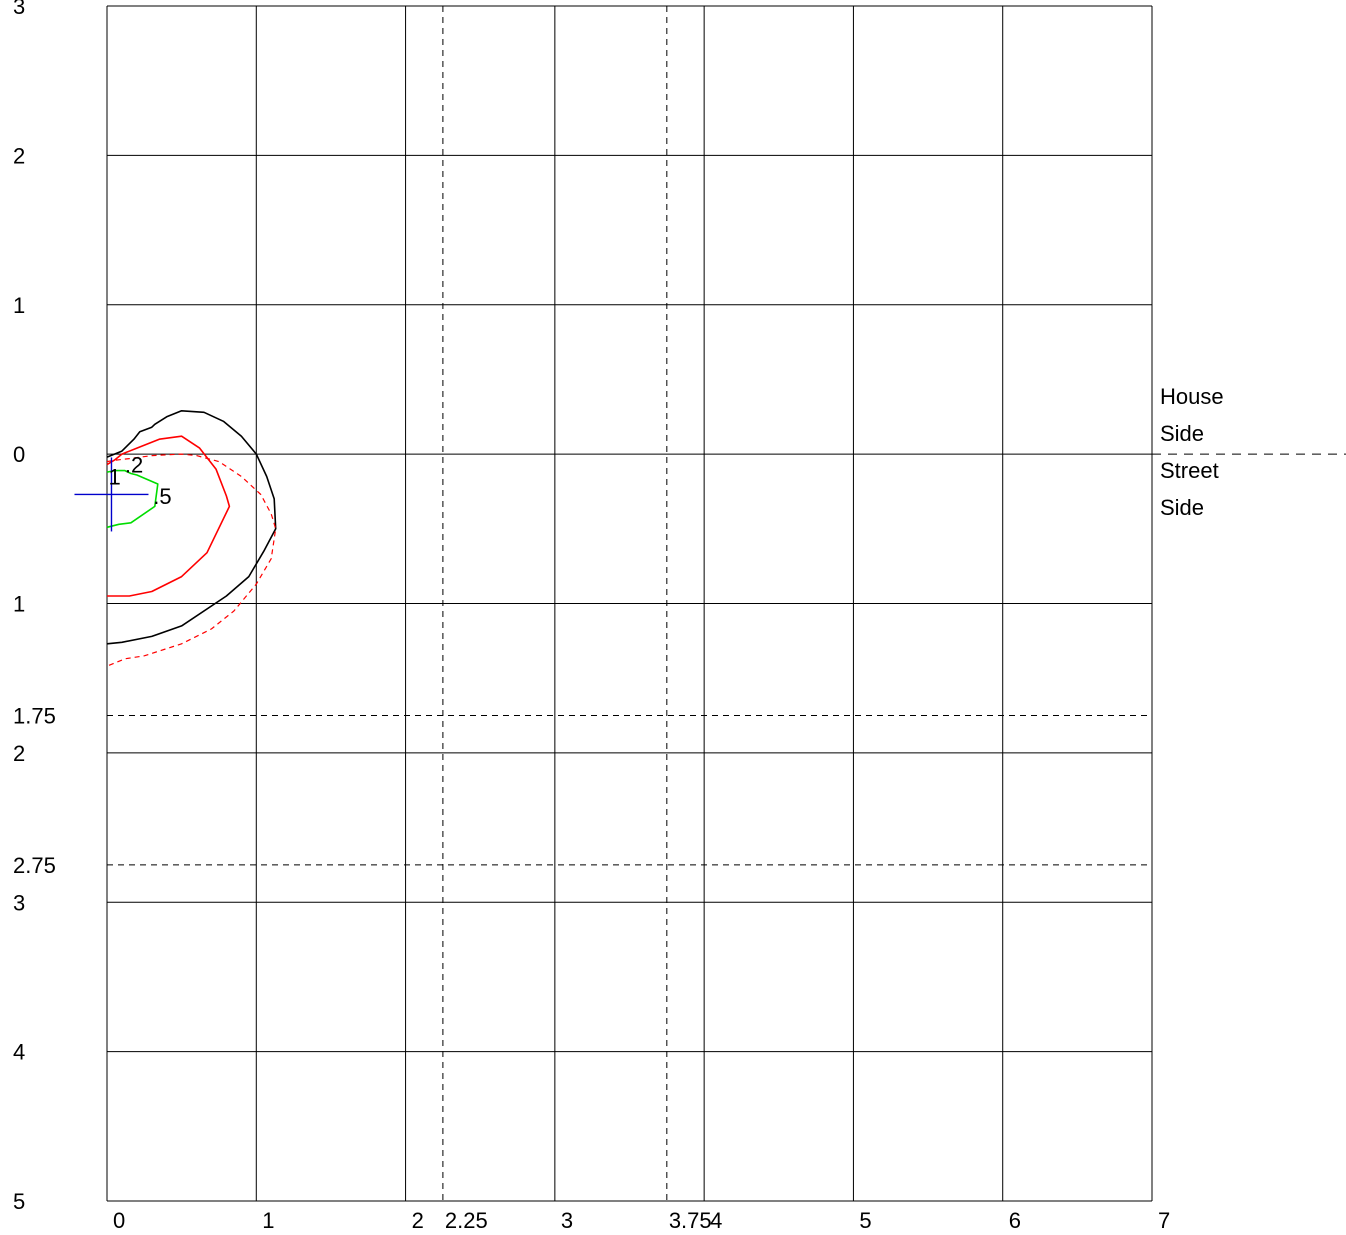 This screenshot has width=1346, height=1235. What do you see at coordinates (690, 1220) in the screenshot?
I see `reference-x-label: 3.75` at bounding box center [690, 1220].